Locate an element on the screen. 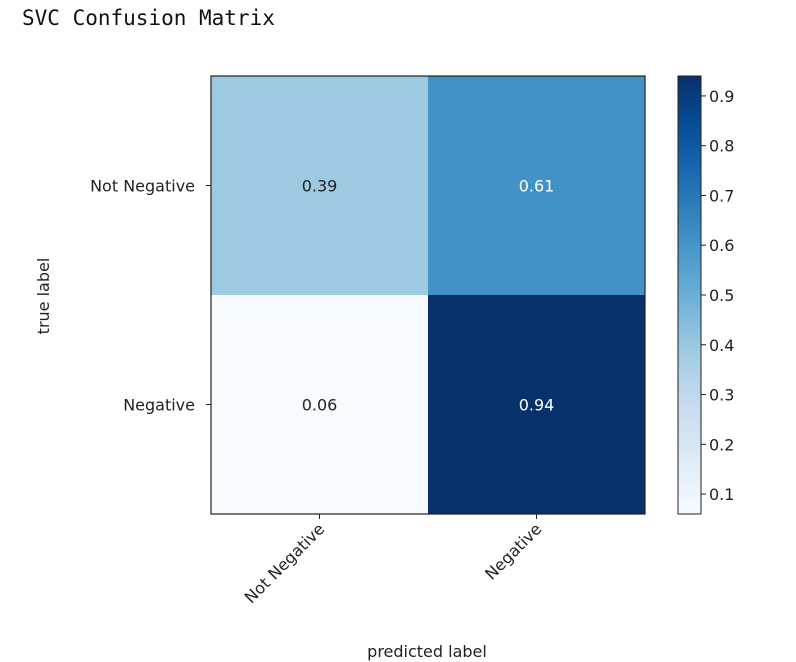 Image resolution: width=796 pixels, height=662 pixels. cell-value-label: 0.39 is located at coordinates (320, 186).